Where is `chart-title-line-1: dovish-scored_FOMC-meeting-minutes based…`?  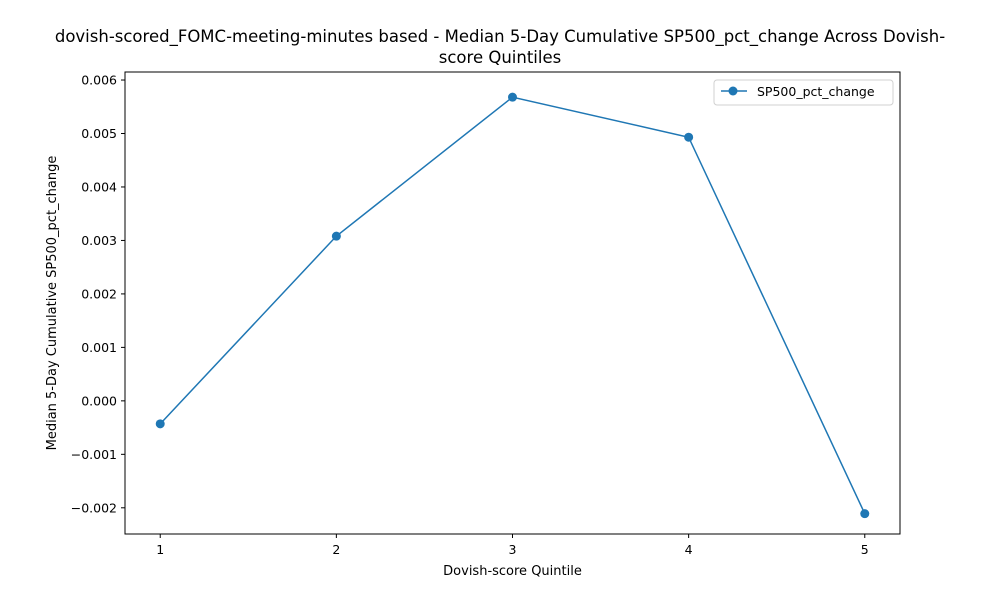 chart-title-line-1: dovish-scored_FOMC-meeting-minutes based… is located at coordinates (500, 36).